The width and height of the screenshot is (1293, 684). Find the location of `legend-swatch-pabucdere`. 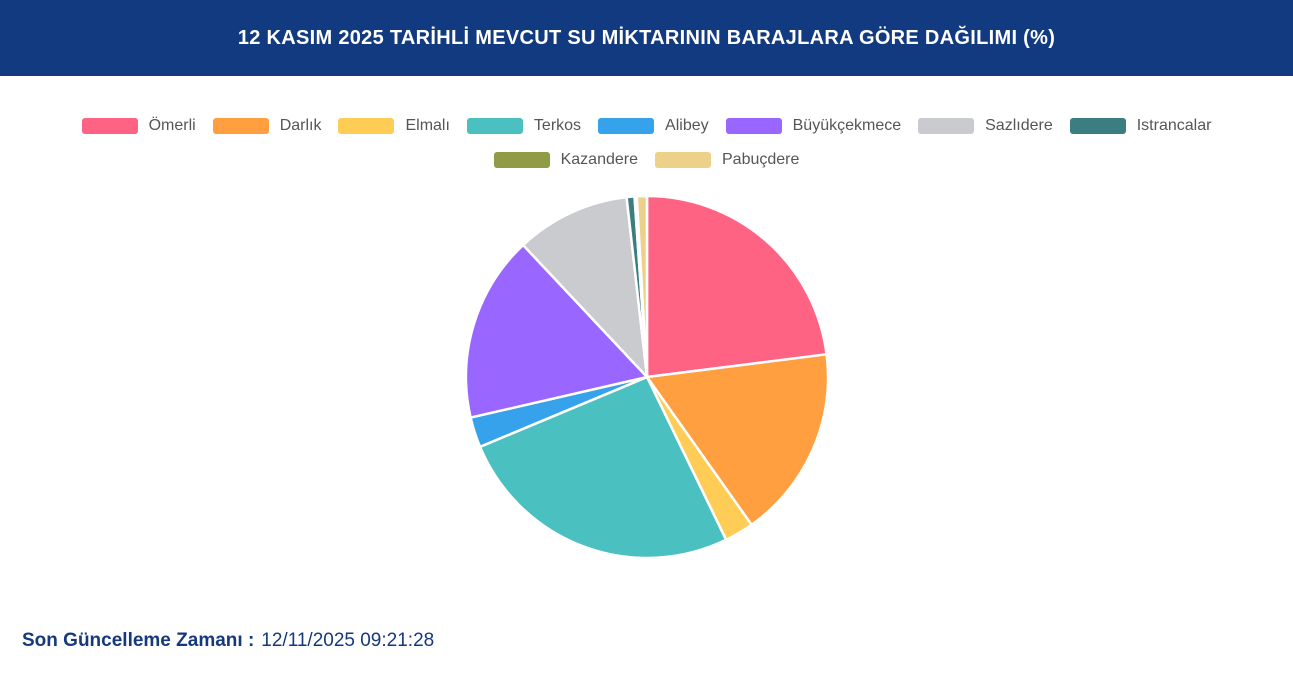

legend-swatch-pabucdere is located at coordinates (683, 160).